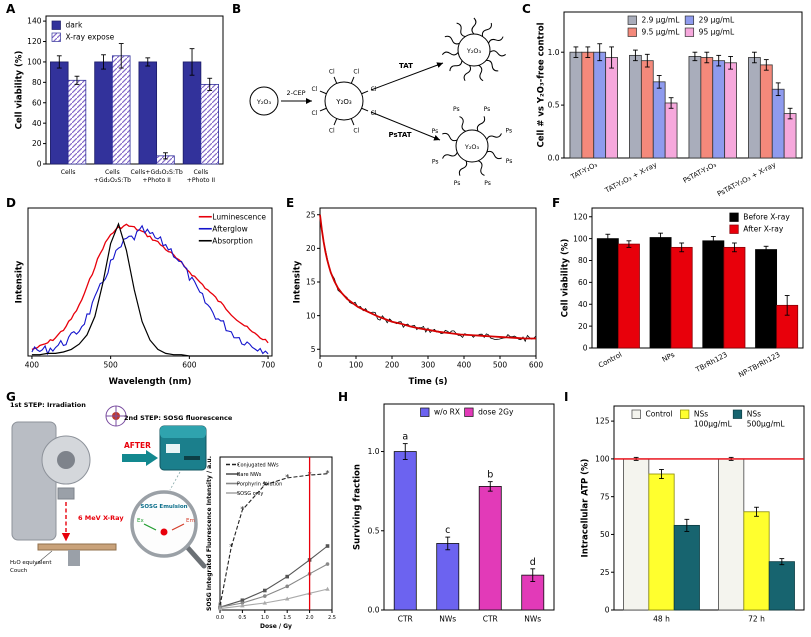 This screenshot has height=637, width=811. What do you see at coordinates (201, 176) in the screenshot?
I see `svg-text:Cells+Photo II: Cells +Photo II` at bounding box center [201, 176].